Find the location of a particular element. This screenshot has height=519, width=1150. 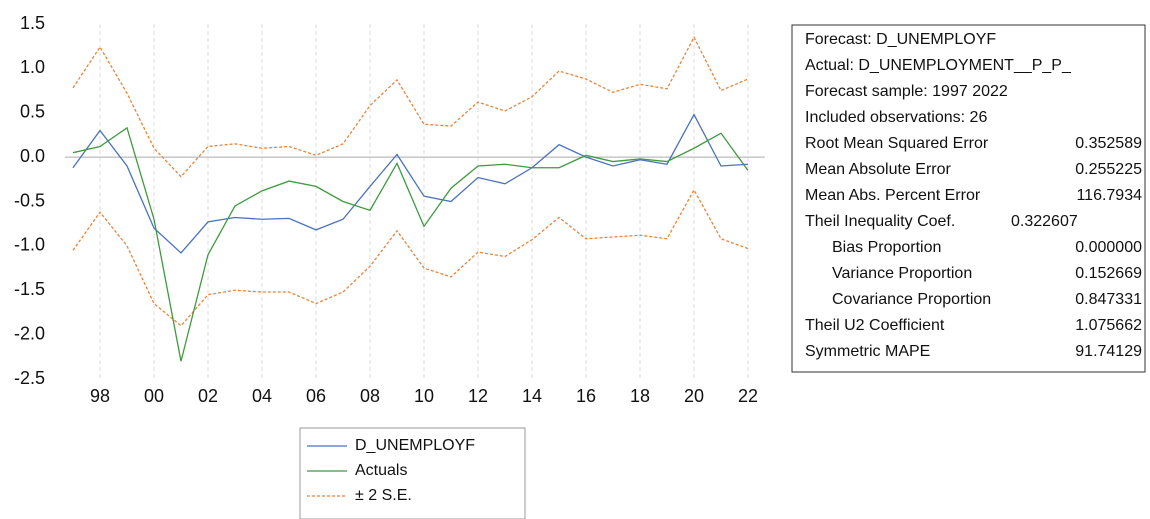

stat-label: Mean Absolute Error is located at coordinates (878, 169).